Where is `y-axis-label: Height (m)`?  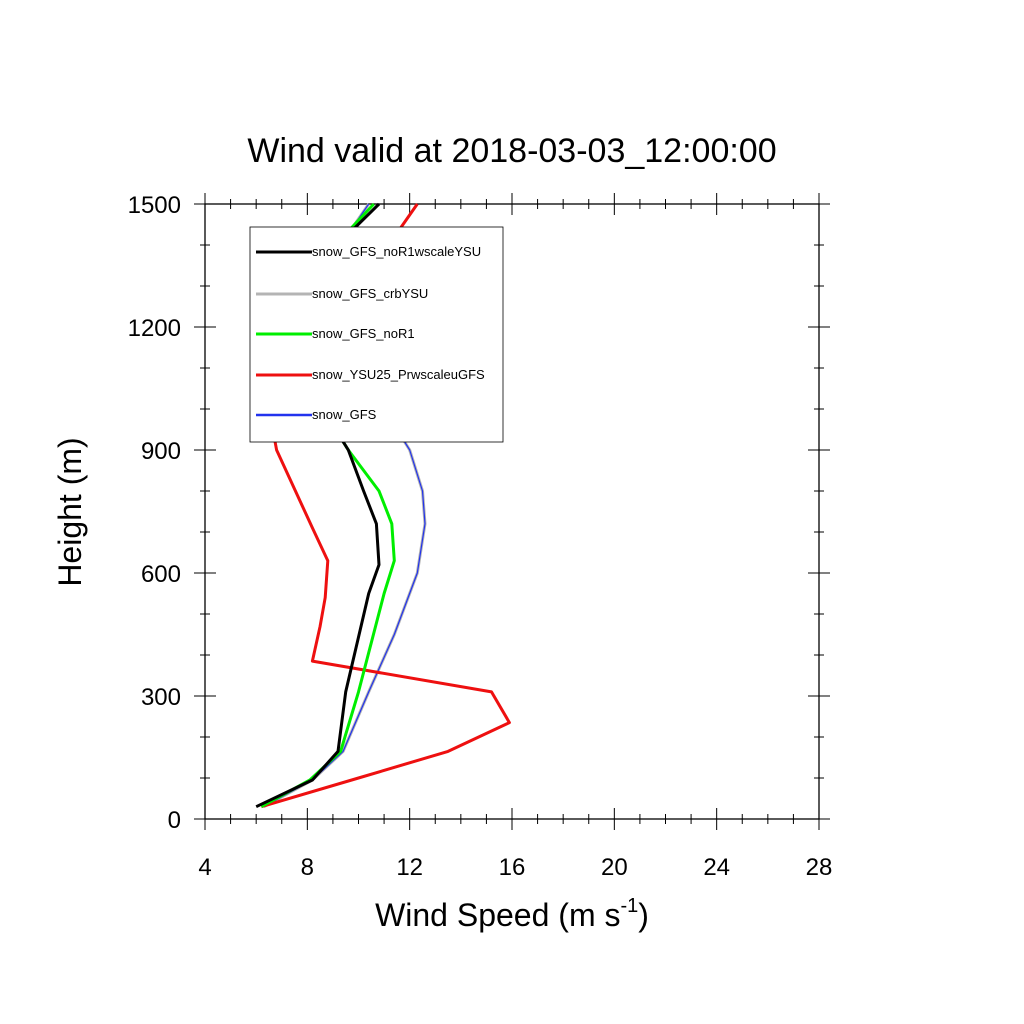
y-axis-label: Height (m) is located at coordinates (70, 511).